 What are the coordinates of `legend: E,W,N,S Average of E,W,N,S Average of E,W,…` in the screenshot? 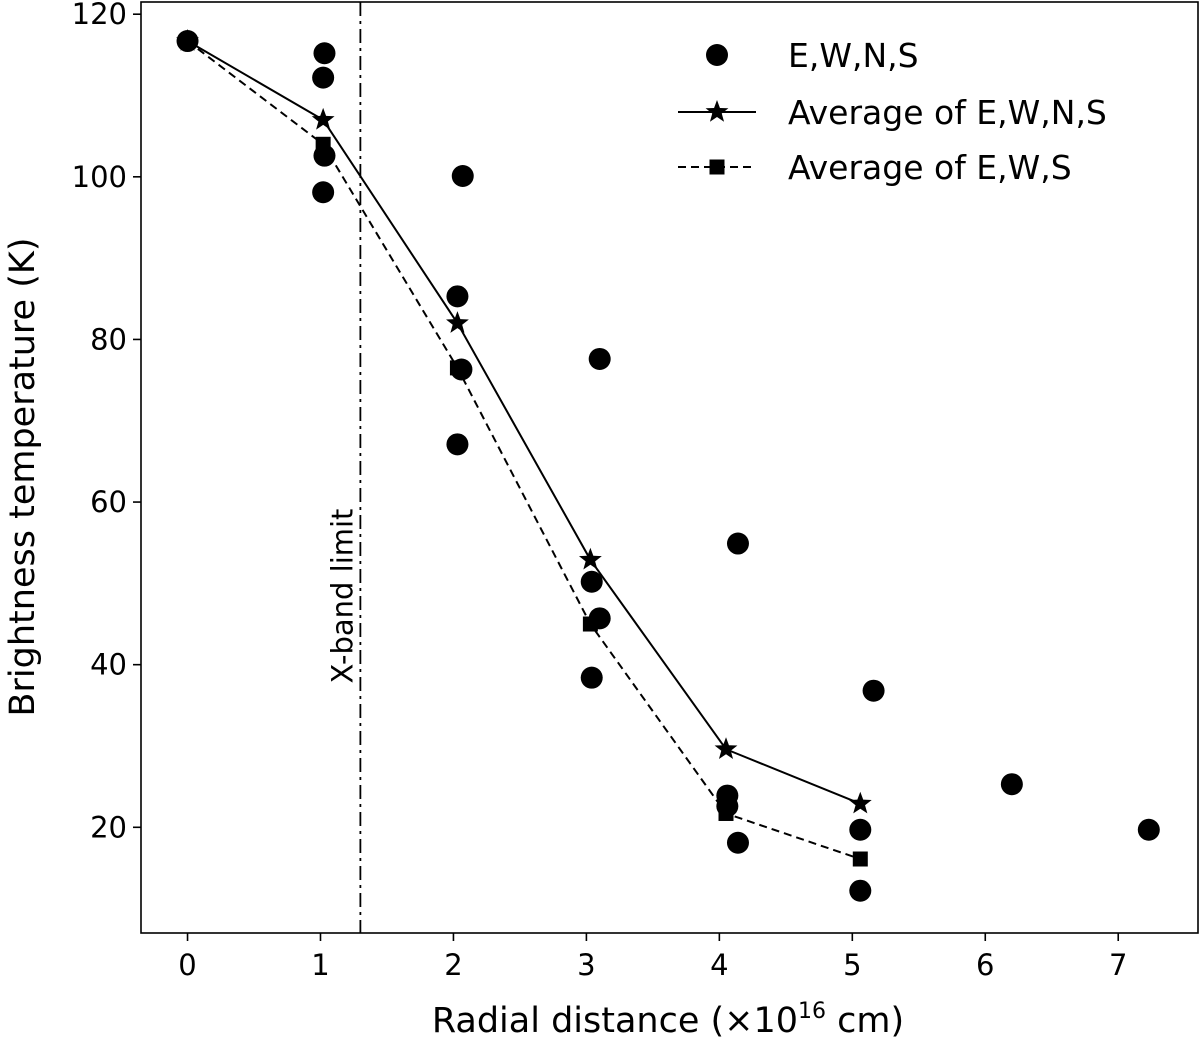 It's located at (892, 111).